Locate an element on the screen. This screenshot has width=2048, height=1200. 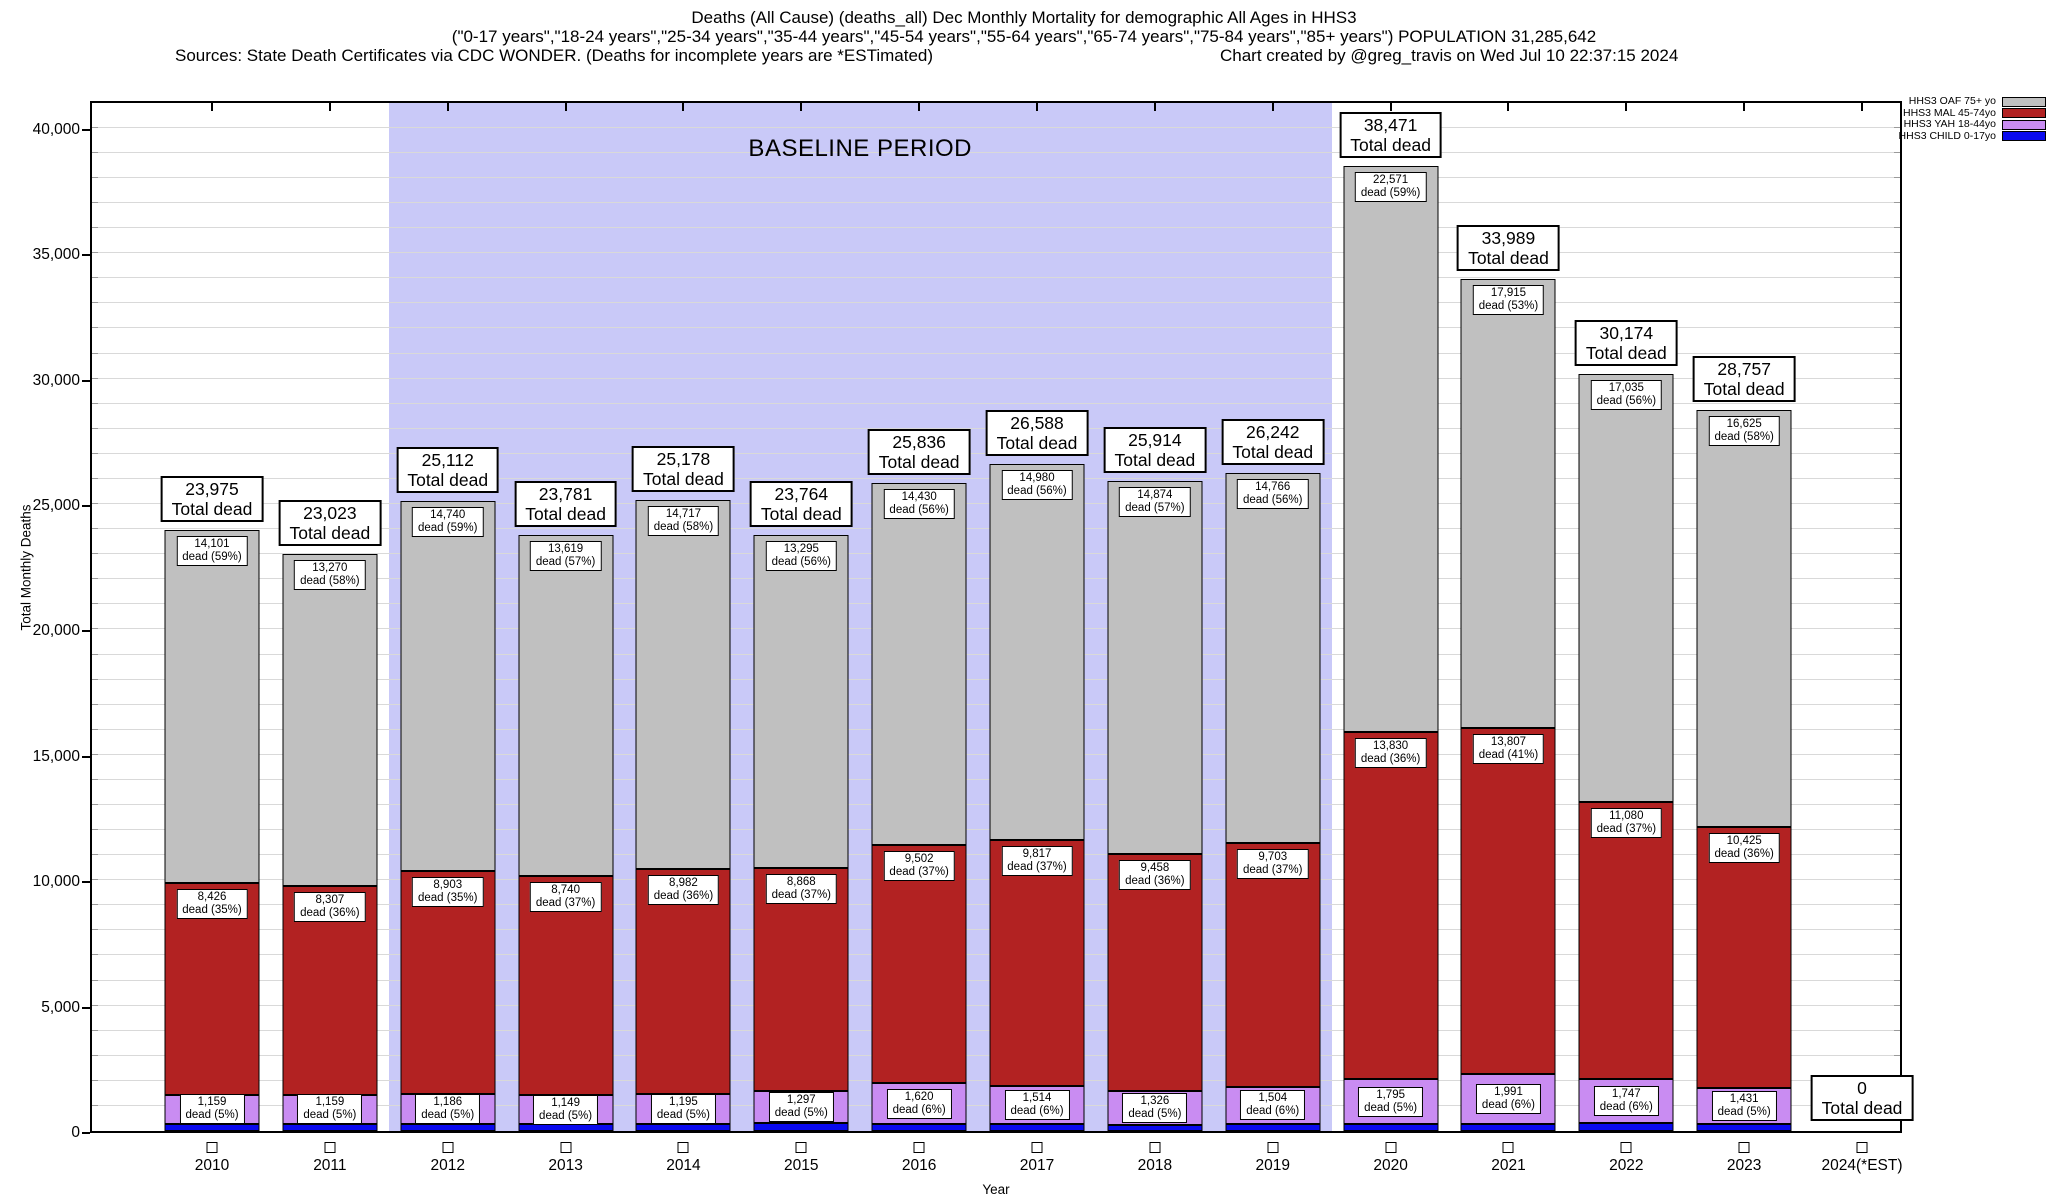
y-tick-label: 10,000 is located at coordinates (56, 882).